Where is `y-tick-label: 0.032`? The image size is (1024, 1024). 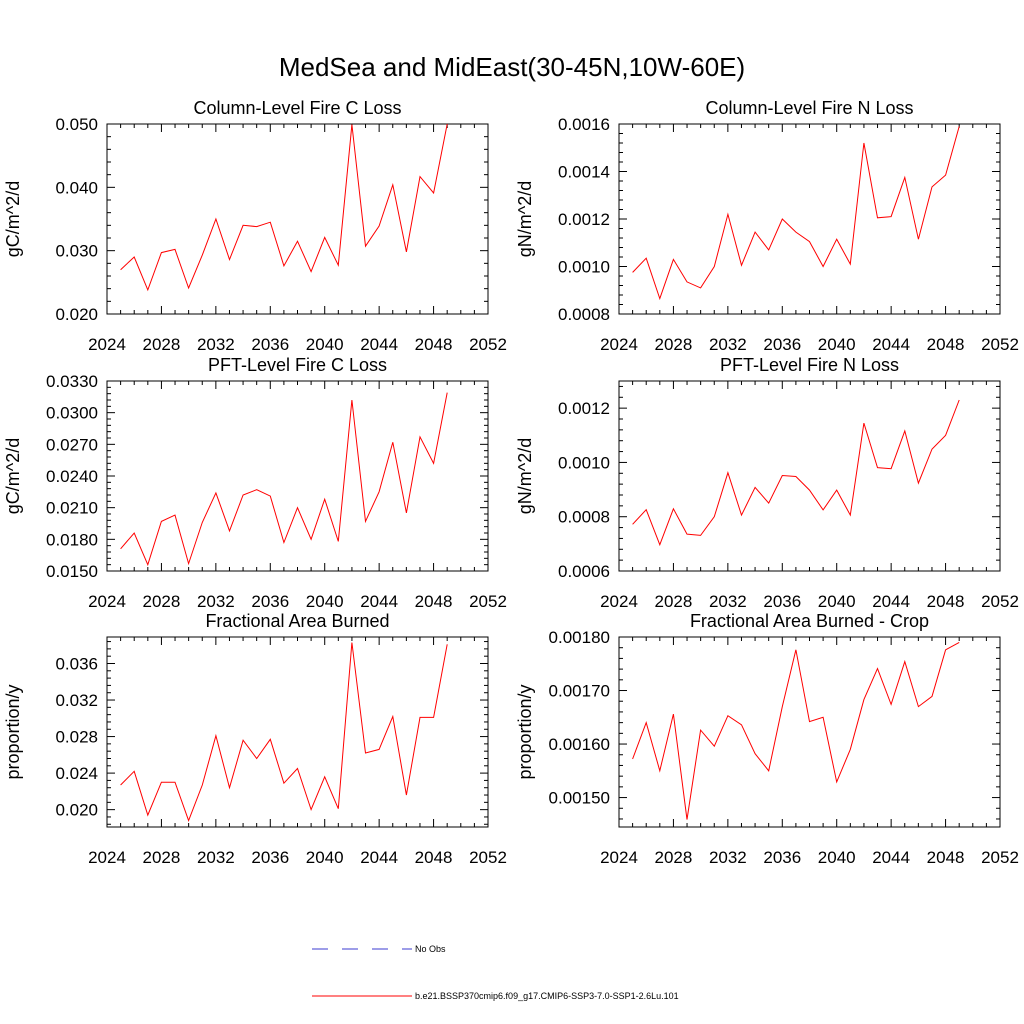 y-tick-label: 0.032 is located at coordinates (76, 700).